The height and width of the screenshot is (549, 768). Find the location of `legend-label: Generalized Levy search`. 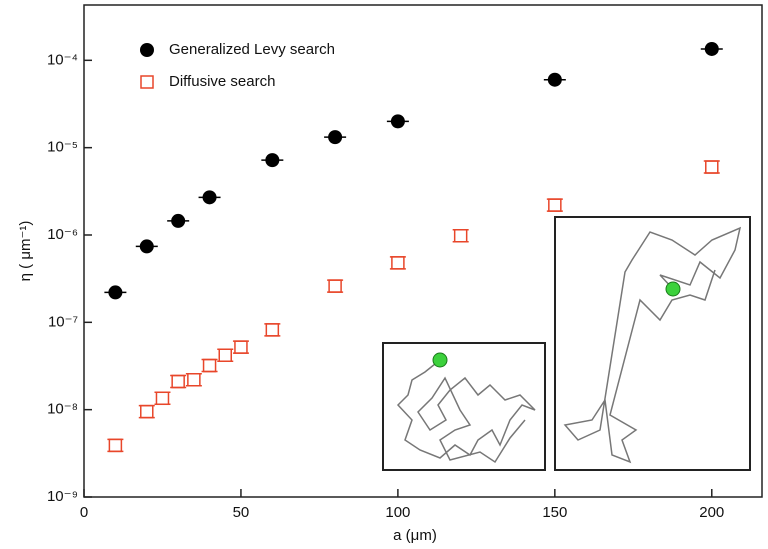

legend-label: Generalized Levy search is located at coordinates (252, 49).